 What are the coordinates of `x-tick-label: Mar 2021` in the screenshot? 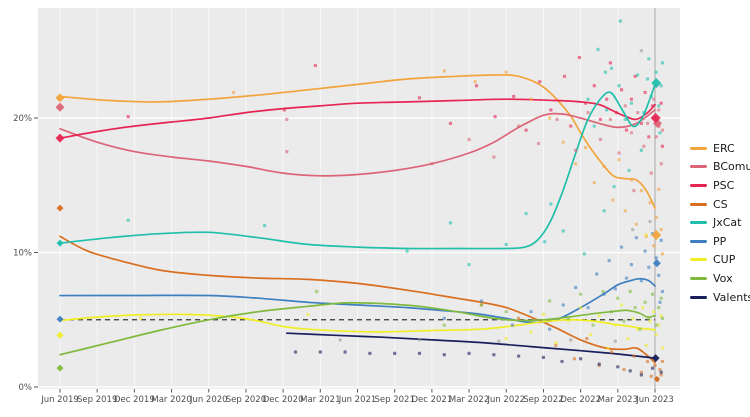 It's located at (320, 400).